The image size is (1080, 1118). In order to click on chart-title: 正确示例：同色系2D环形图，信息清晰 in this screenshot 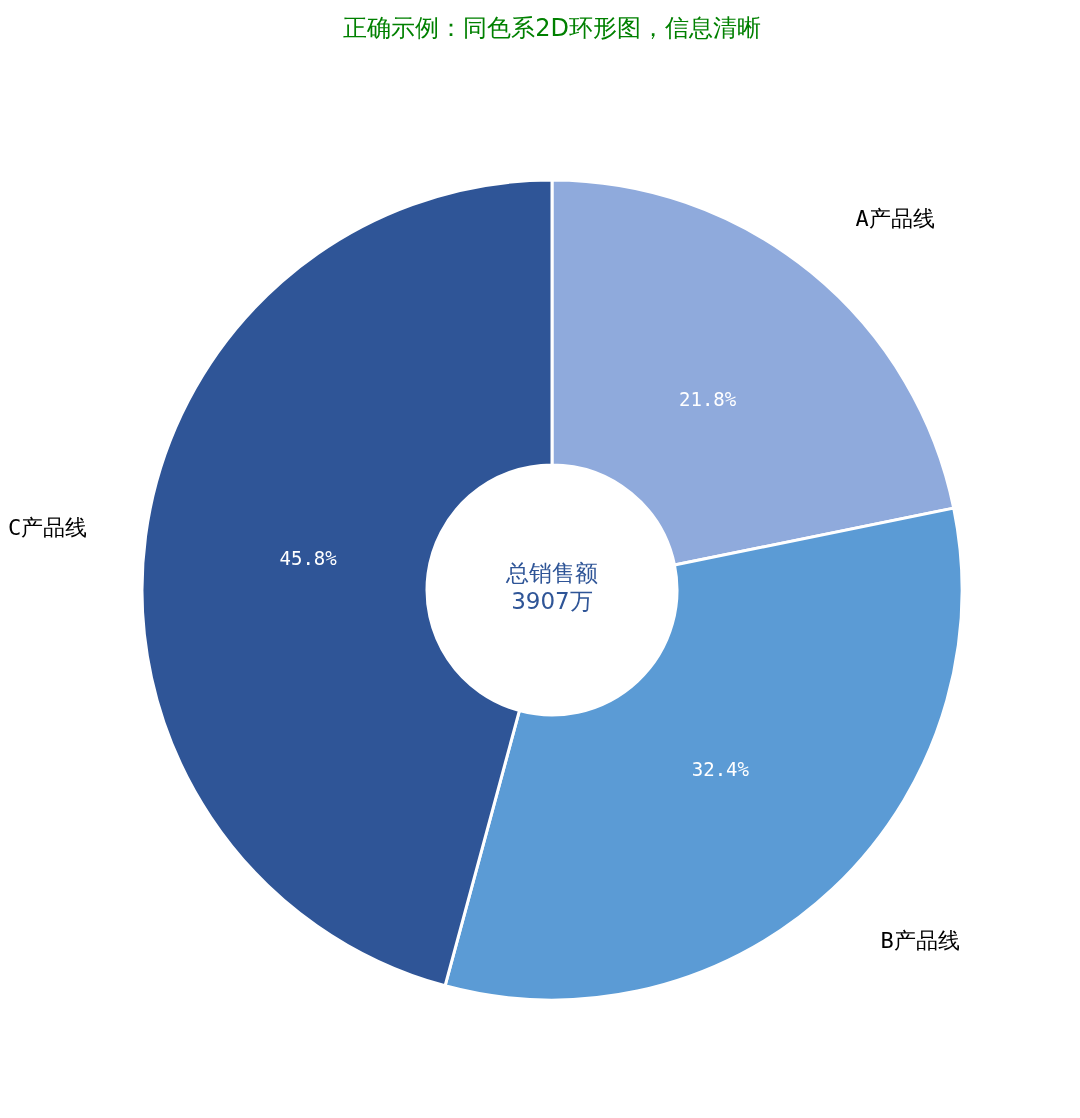, I will do `click(552, 28)`.